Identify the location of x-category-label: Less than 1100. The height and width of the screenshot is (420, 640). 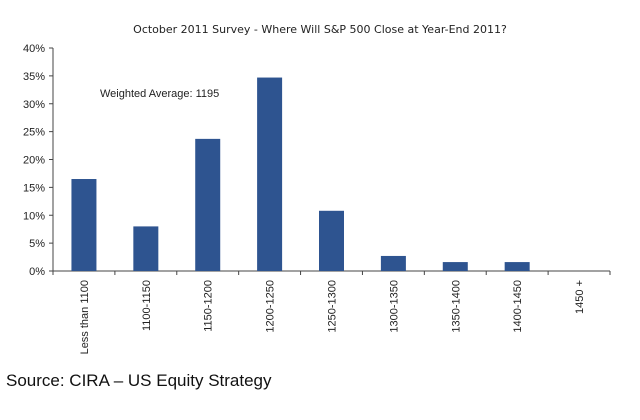
(85, 317).